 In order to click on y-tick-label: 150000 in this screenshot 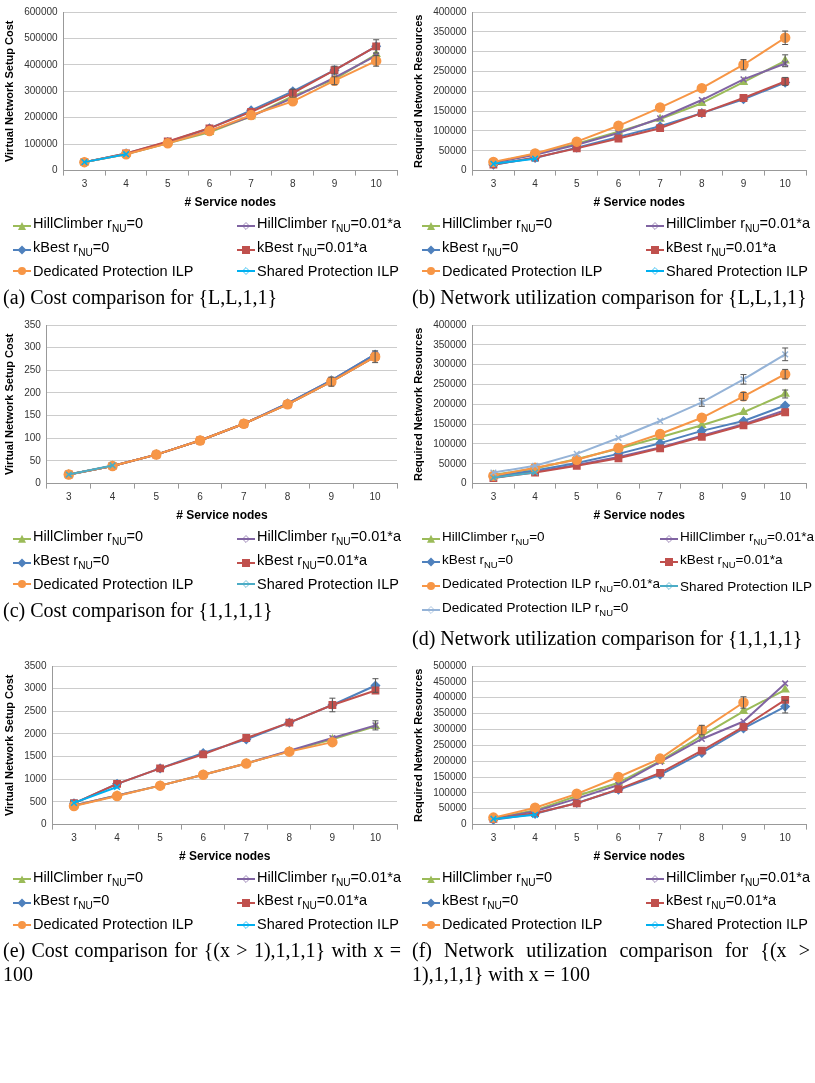, I will do `click(450, 776)`.